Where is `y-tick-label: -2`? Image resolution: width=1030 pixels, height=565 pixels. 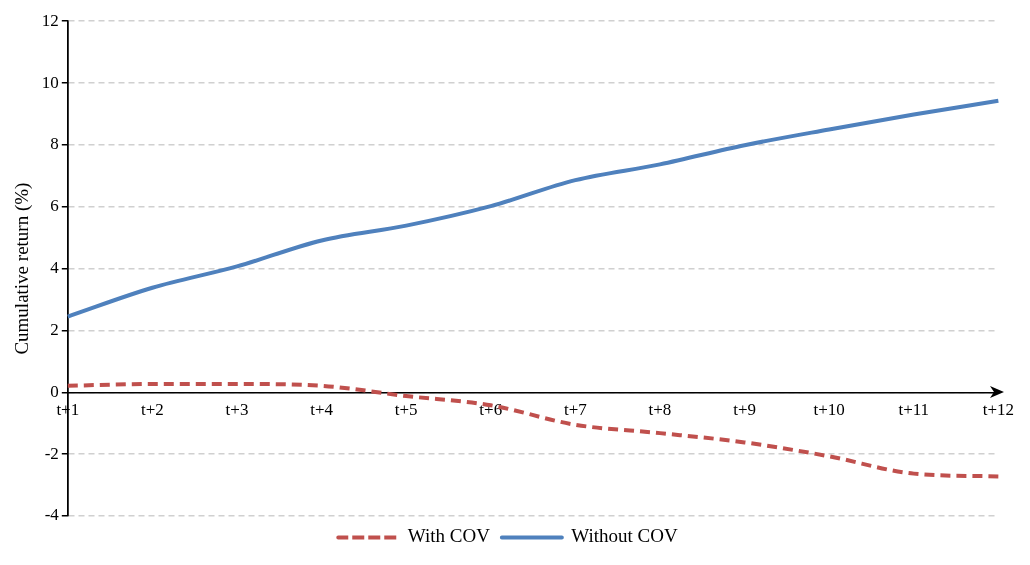
y-tick-label: -2 is located at coordinates (51, 453).